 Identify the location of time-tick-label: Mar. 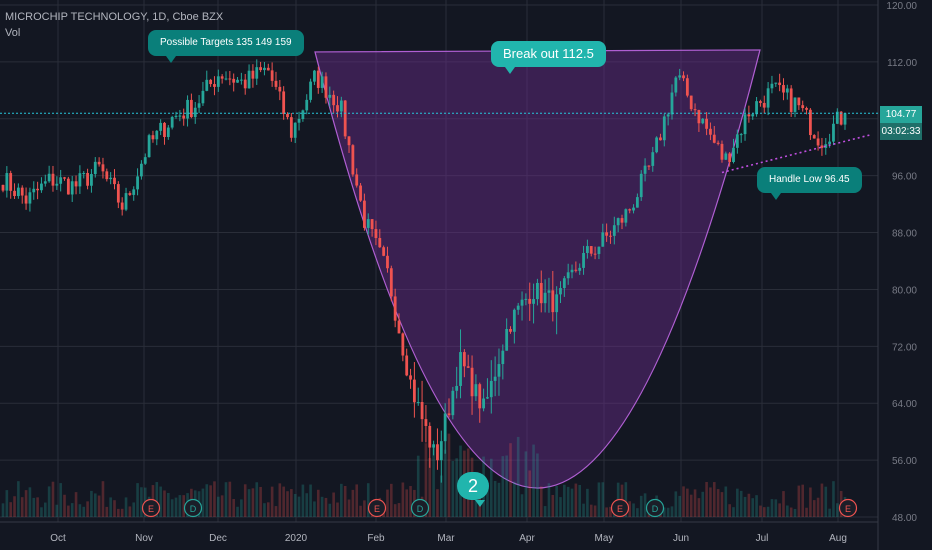
(446, 538).